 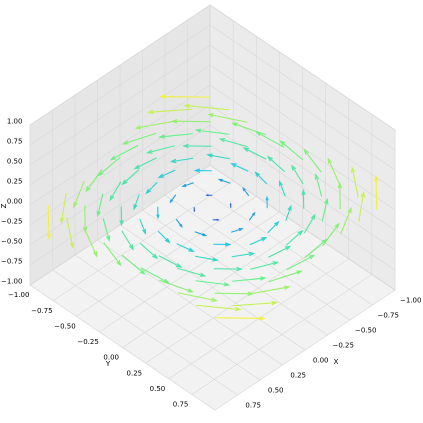 What do you see at coordinates (15, 141) in the screenshot?
I see `z-tick-label: 0.75` at bounding box center [15, 141].